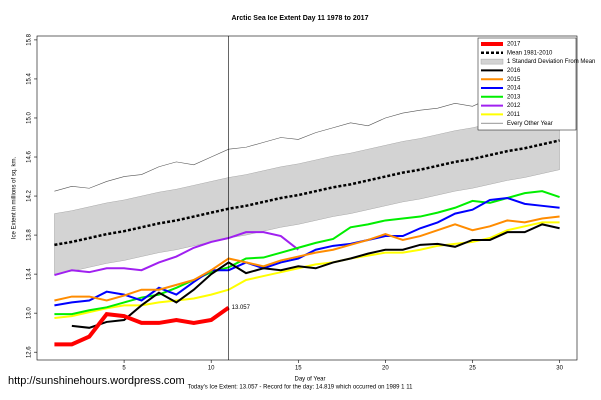 The height and width of the screenshot is (400, 601). What do you see at coordinates (30, 274) in the screenshot?
I see `y-tick-label: 13.4` at bounding box center [30, 274].